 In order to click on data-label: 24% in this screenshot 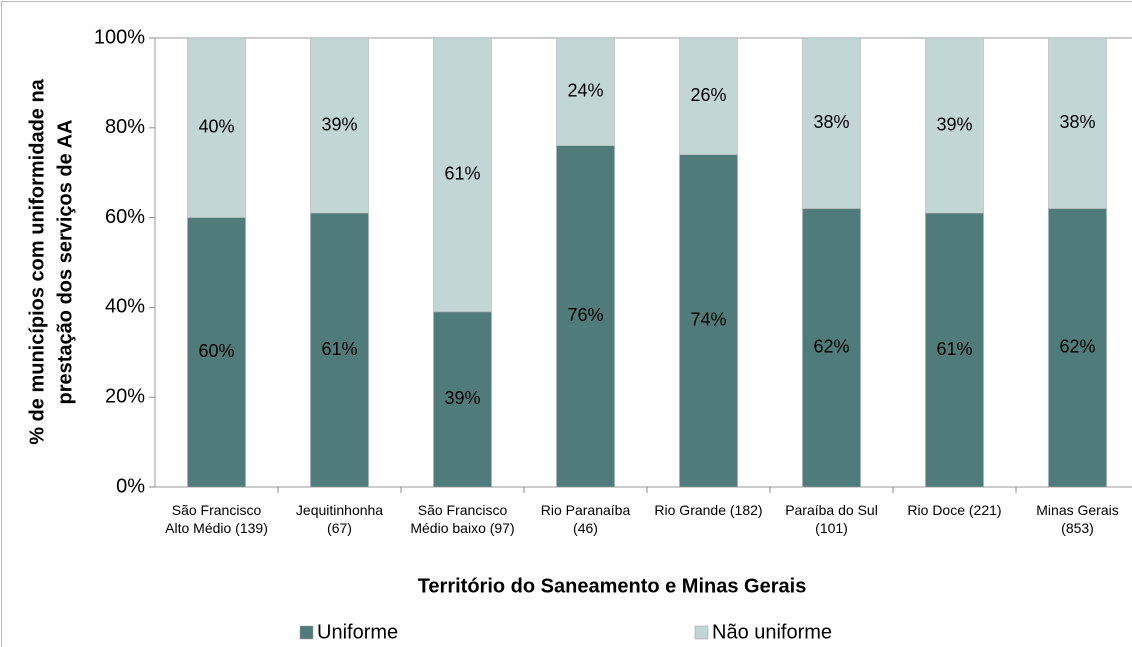, I will do `click(585, 91)`.